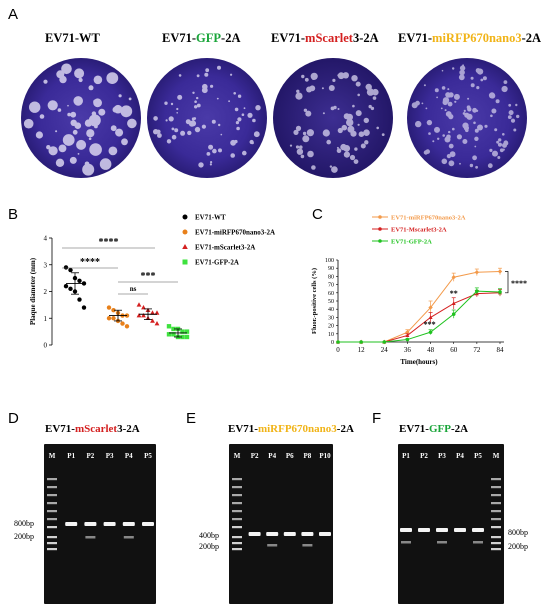 The height and width of the screenshot is (606, 550). What do you see at coordinates (46, 265) in the screenshot?
I see `b-y-tick-label: 3` at bounding box center [46, 265].